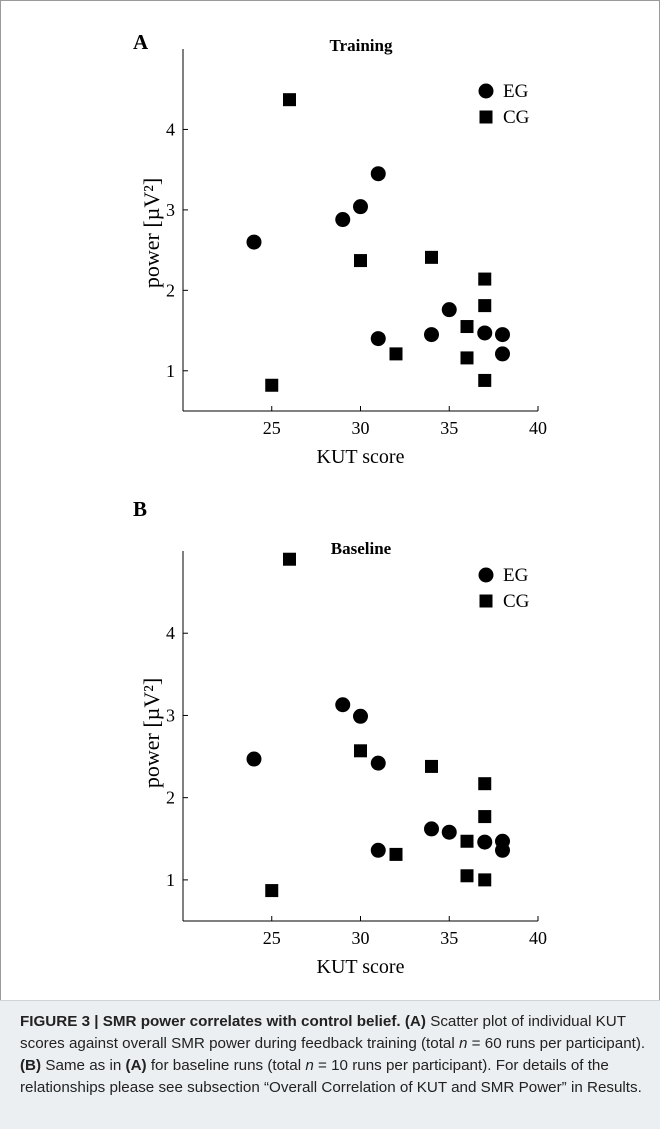 Image resolution: width=662 pixels, height=1131 pixels. What do you see at coordinates (556, 1043) in the screenshot?
I see `caption-a-n: = 60 runs per participant).` at bounding box center [556, 1043].